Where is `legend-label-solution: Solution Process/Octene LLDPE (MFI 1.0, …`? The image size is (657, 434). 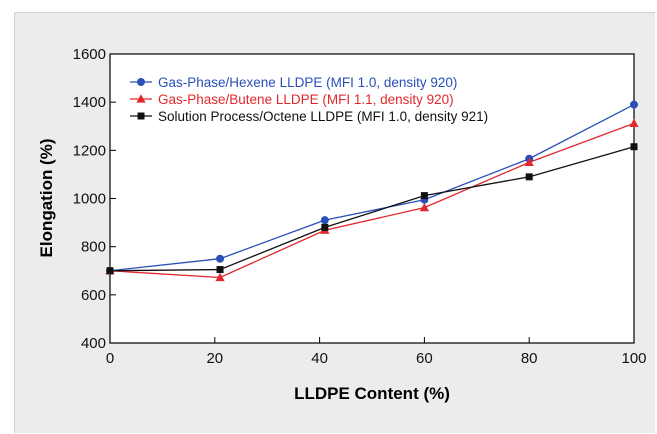
legend-label-solution: Solution Process/Octene LLDPE (MFI 1.0, … is located at coordinates (323, 116).